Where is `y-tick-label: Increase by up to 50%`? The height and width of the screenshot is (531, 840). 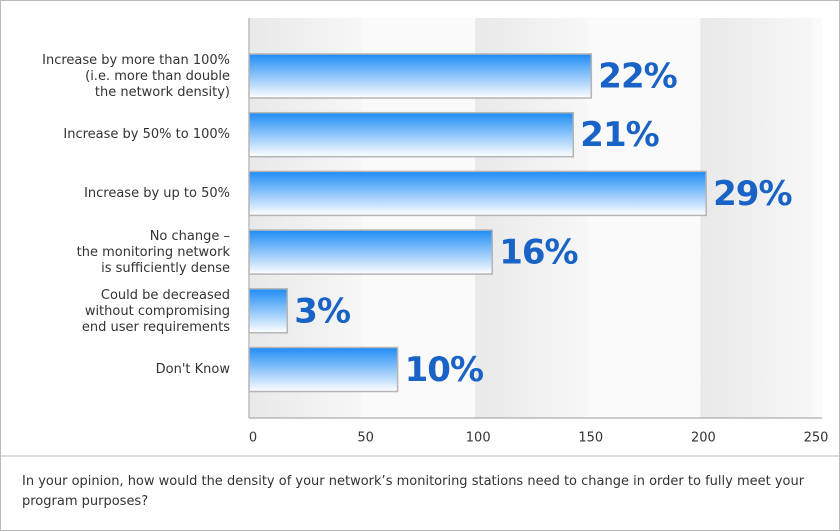
y-tick-label: Increase by up to 50% is located at coordinates (157, 193).